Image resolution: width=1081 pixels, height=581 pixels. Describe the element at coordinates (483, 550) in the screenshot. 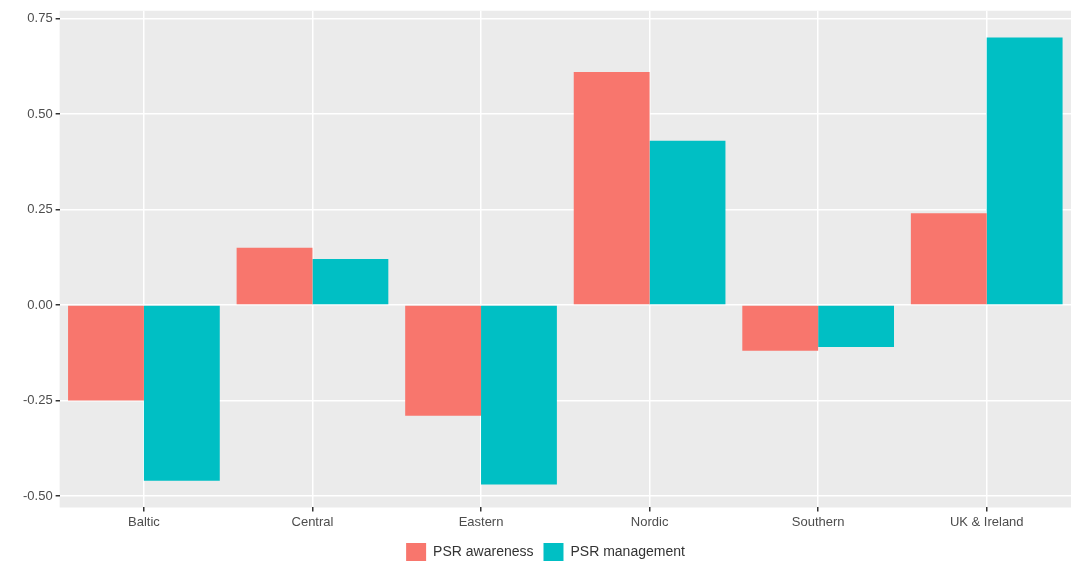

I see `legend-label: PSR awareness` at that location.